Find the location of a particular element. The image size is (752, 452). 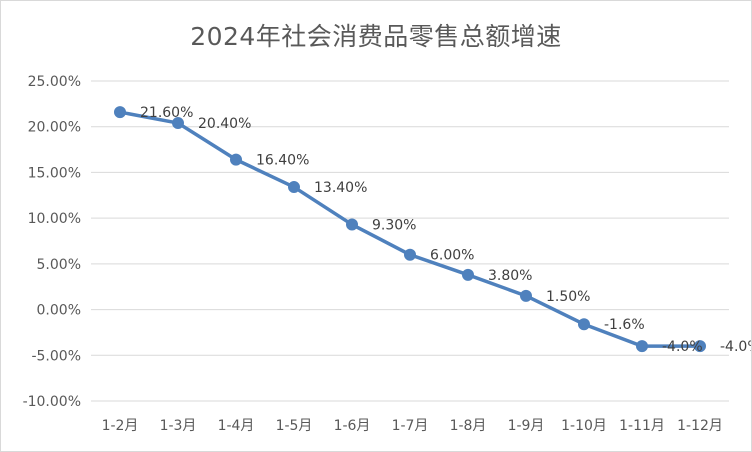

data-label: 9.30% is located at coordinates (394, 226).